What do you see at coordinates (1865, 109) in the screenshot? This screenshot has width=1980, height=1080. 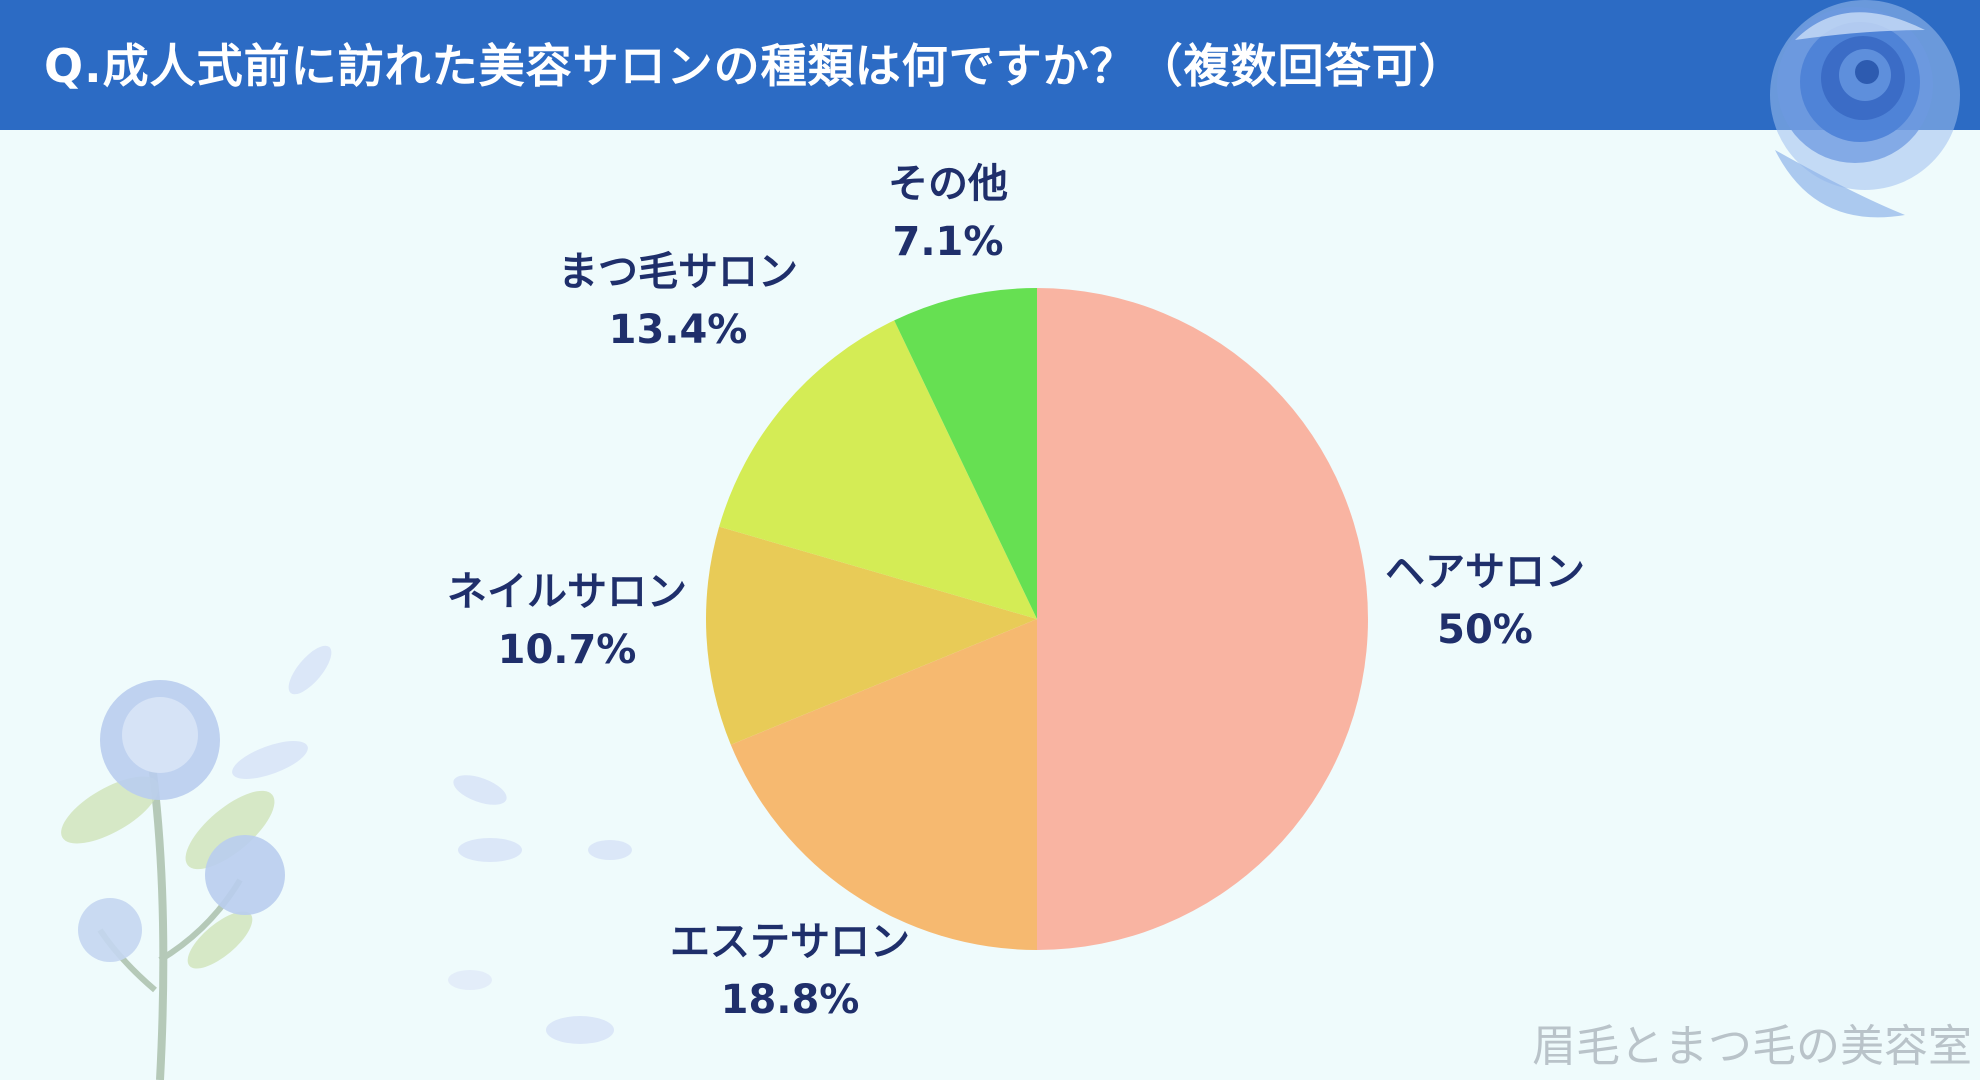 I see `blue-rose-icon` at bounding box center [1865, 109].